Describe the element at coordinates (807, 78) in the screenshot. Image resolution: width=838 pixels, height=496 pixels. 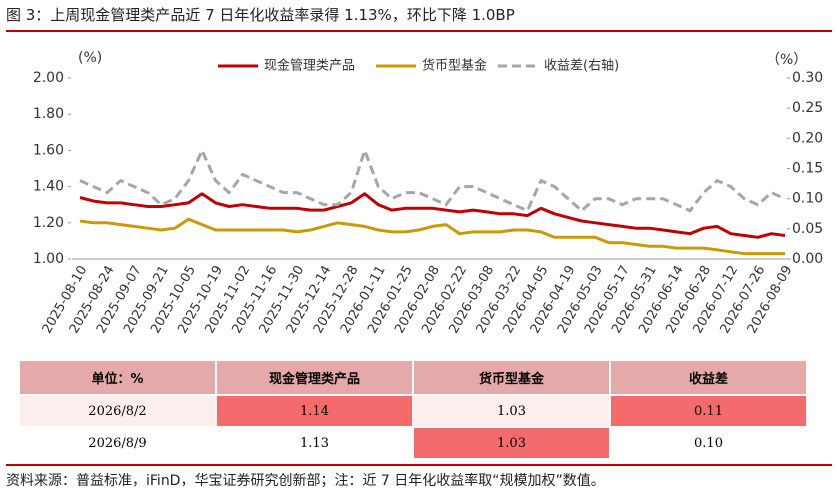
I see `y2-tick-label: 0.30` at that location.